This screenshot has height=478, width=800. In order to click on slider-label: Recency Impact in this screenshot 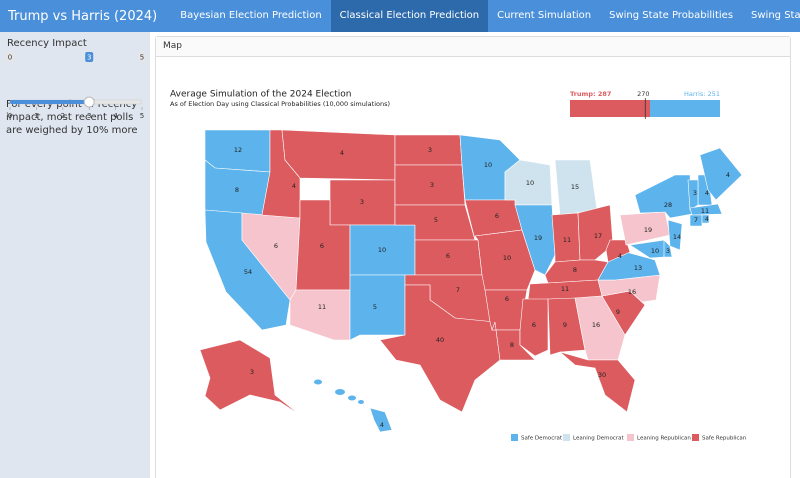, I will do `click(47, 43)`.